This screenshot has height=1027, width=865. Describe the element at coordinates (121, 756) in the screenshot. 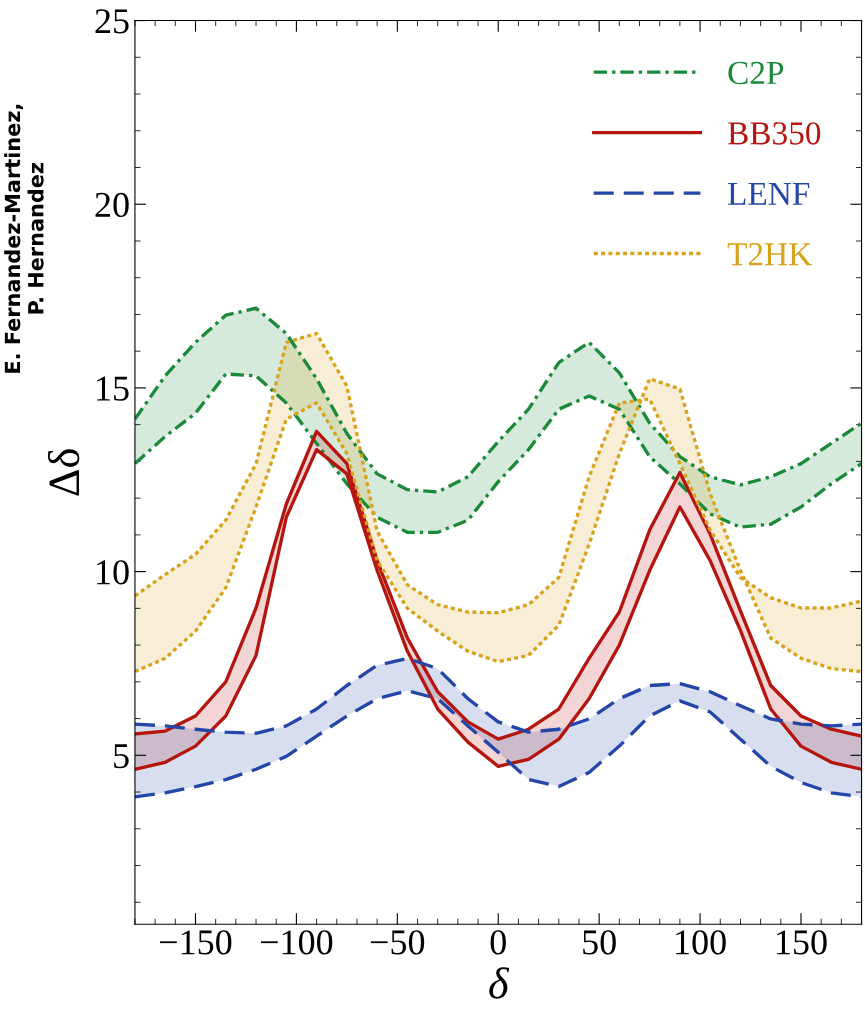

I see `y-tick-label: 5` at that location.